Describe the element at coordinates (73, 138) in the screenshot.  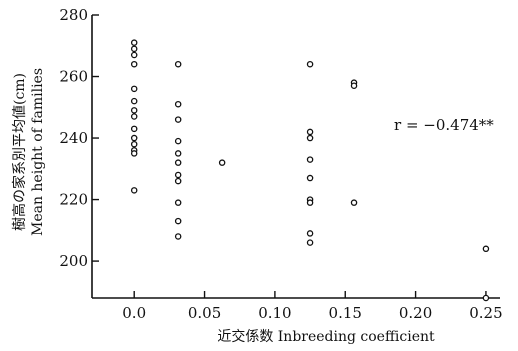
I see `y-tick-label: 240` at that location.